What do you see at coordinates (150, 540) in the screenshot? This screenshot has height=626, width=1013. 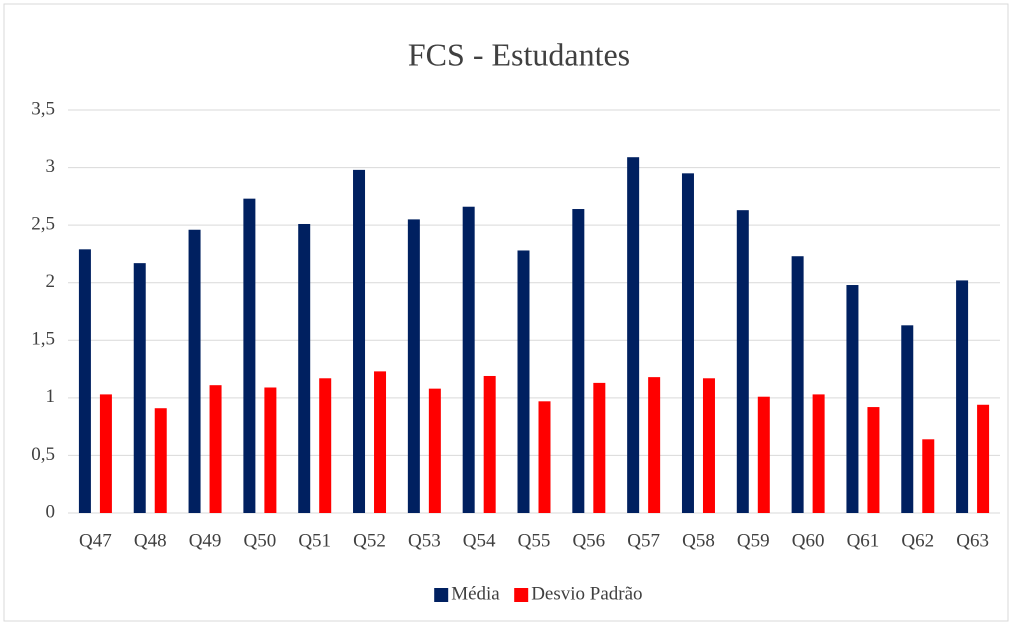 I see `x-tick-label: Q48` at bounding box center [150, 540].